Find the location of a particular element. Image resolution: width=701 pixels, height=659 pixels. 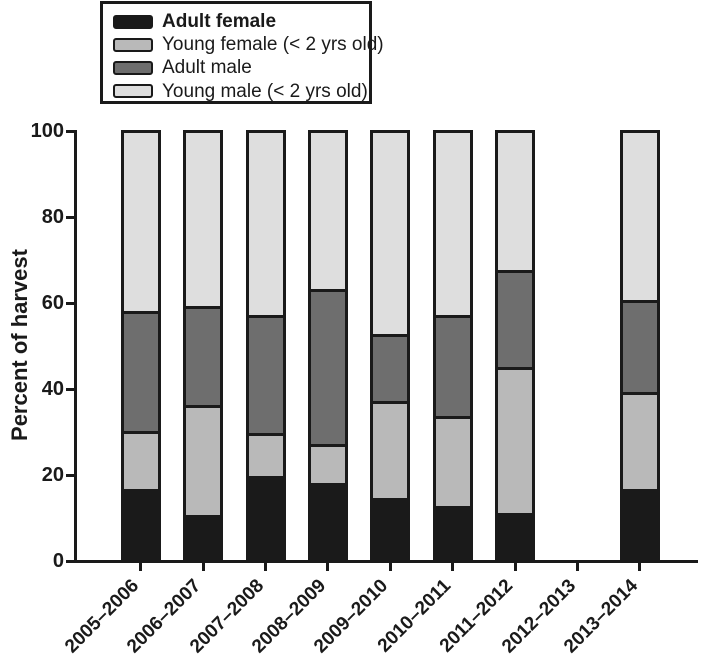

y-tick-label-60: 60 is located at coordinates (52, 303).